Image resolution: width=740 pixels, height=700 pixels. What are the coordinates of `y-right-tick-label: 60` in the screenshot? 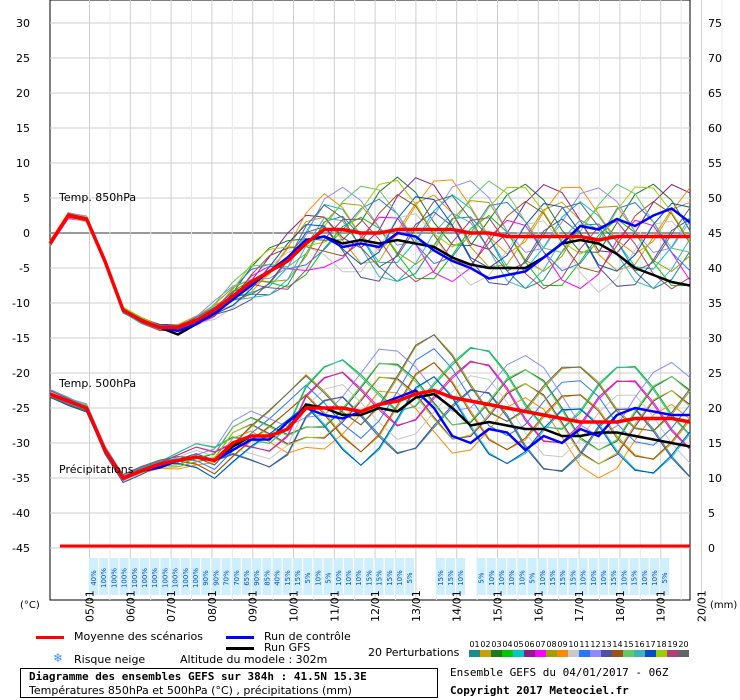 It's located at (715, 128).